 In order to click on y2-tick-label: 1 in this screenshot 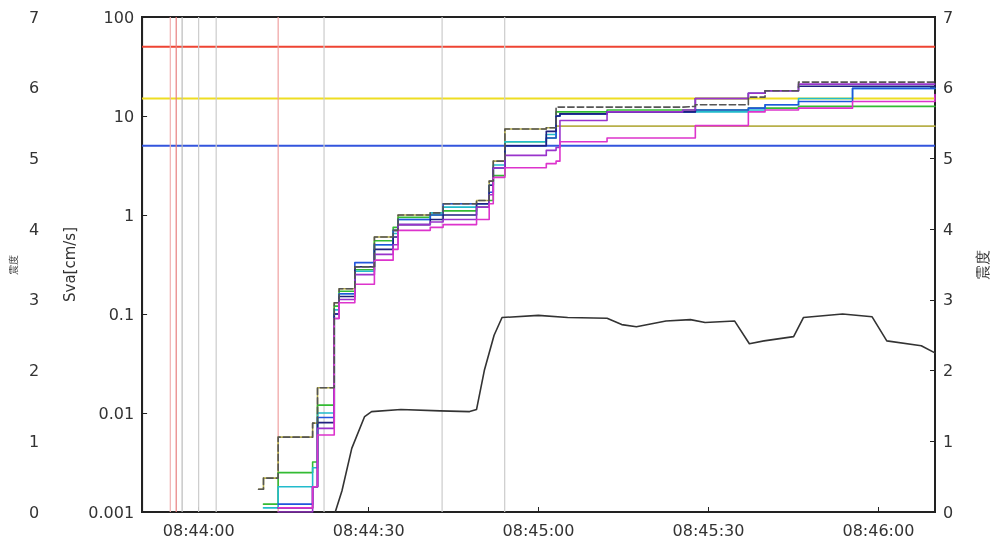, I will do `click(948, 441)`.